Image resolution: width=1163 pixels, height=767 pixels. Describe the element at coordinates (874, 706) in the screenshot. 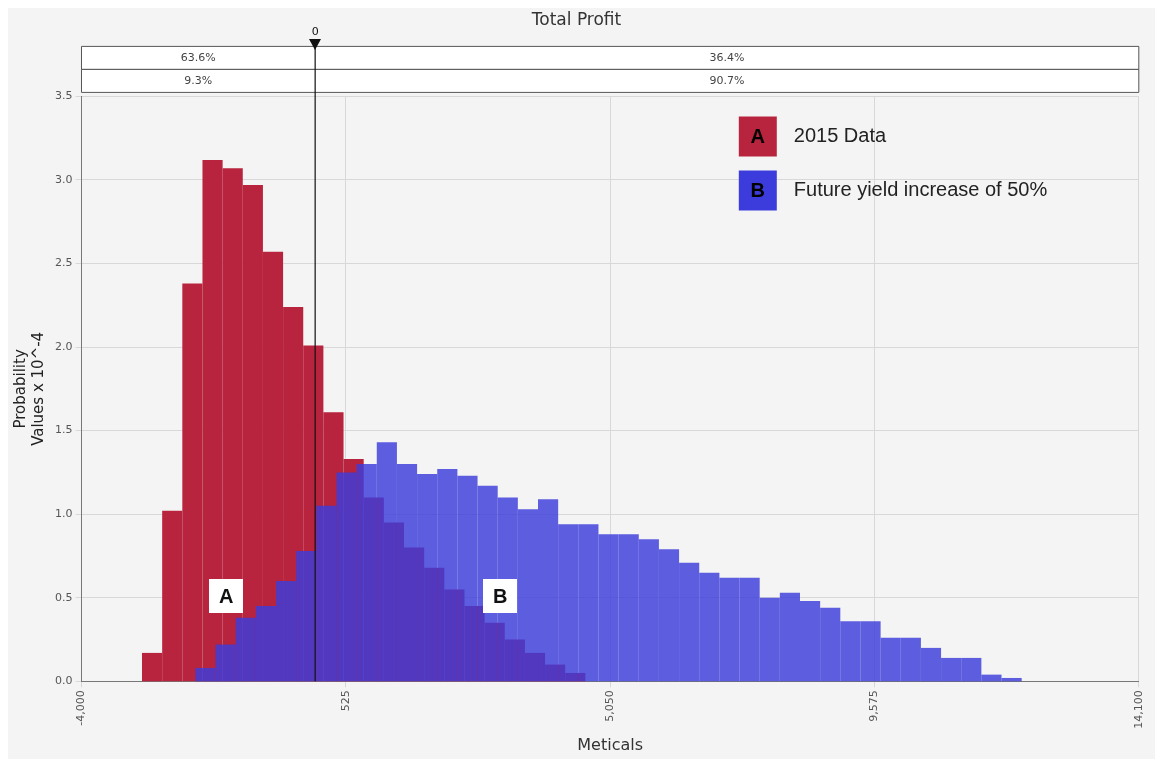

I see `x-tick-label: 9,575` at that location.